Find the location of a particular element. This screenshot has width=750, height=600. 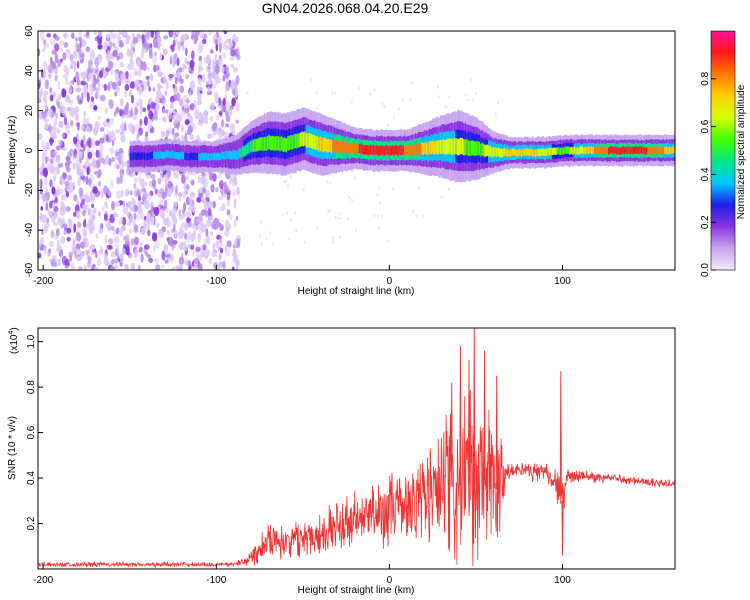

y-tick-label: 0.4 is located at coordinates (31, 478).